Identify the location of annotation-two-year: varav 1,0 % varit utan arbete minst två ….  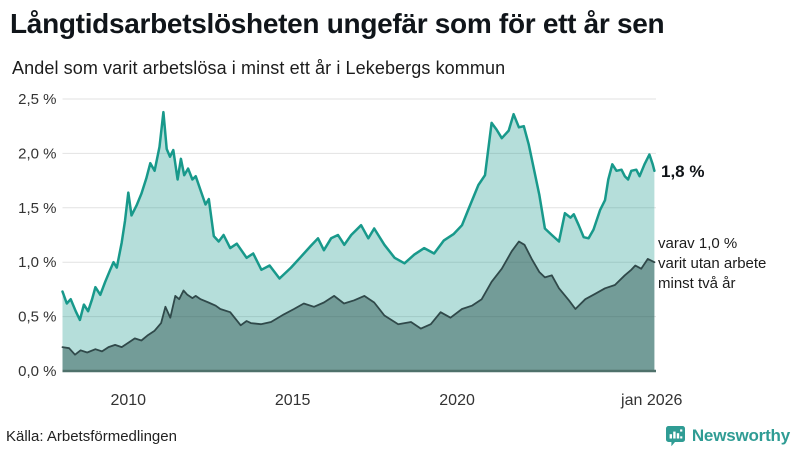
(712, 263).